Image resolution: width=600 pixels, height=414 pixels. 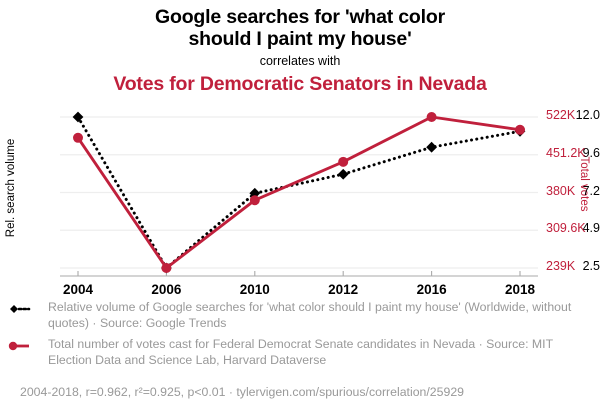 What do you see at coordinates (566, 152) in the screenshot?
I see `right-axis-tick-1: 451.2K` at bounding box center [566, 152].